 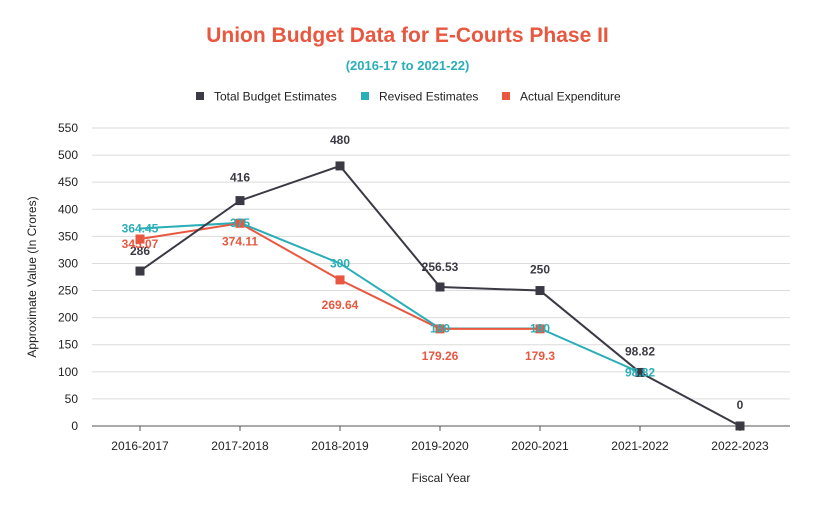 What do you see at coordinates (540, 446) in the screenshot?
I see `x-tick-label: 2020-2021` at bounding box center [540, 446].